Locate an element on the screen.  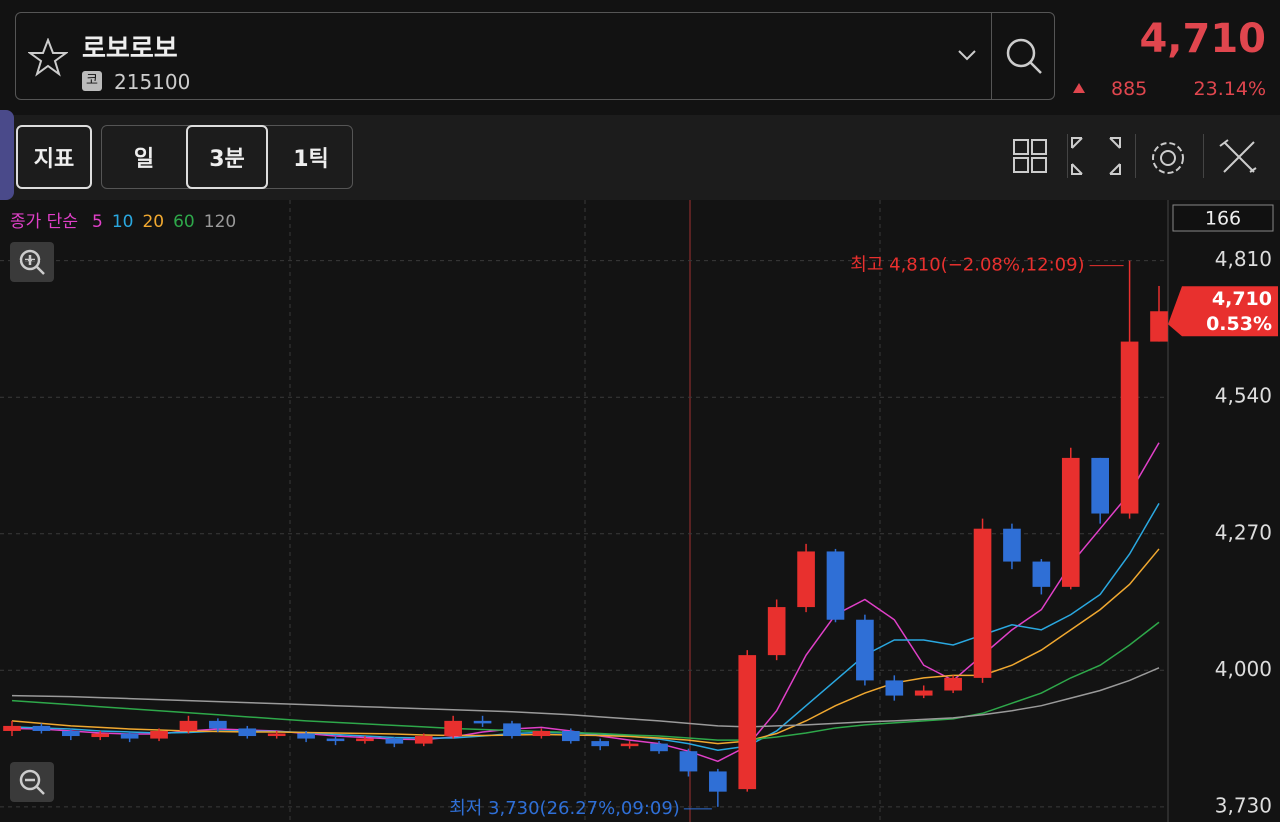
y-tick-label: 4,000 is located at coordinates (1243, 669).